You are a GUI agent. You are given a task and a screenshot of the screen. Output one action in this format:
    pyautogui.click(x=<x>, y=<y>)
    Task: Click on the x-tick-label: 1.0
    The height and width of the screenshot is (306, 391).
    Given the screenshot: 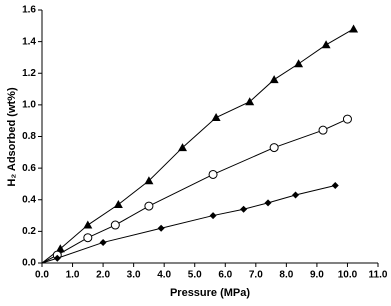 What is the action you would take?
    pyautogui.click(x=73, y=275)
    